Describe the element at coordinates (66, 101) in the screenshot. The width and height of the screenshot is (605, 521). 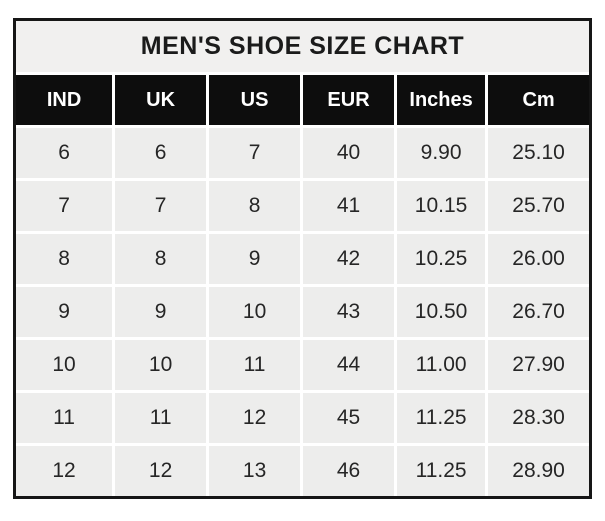
I see `column-header-ind: IND` at that location.